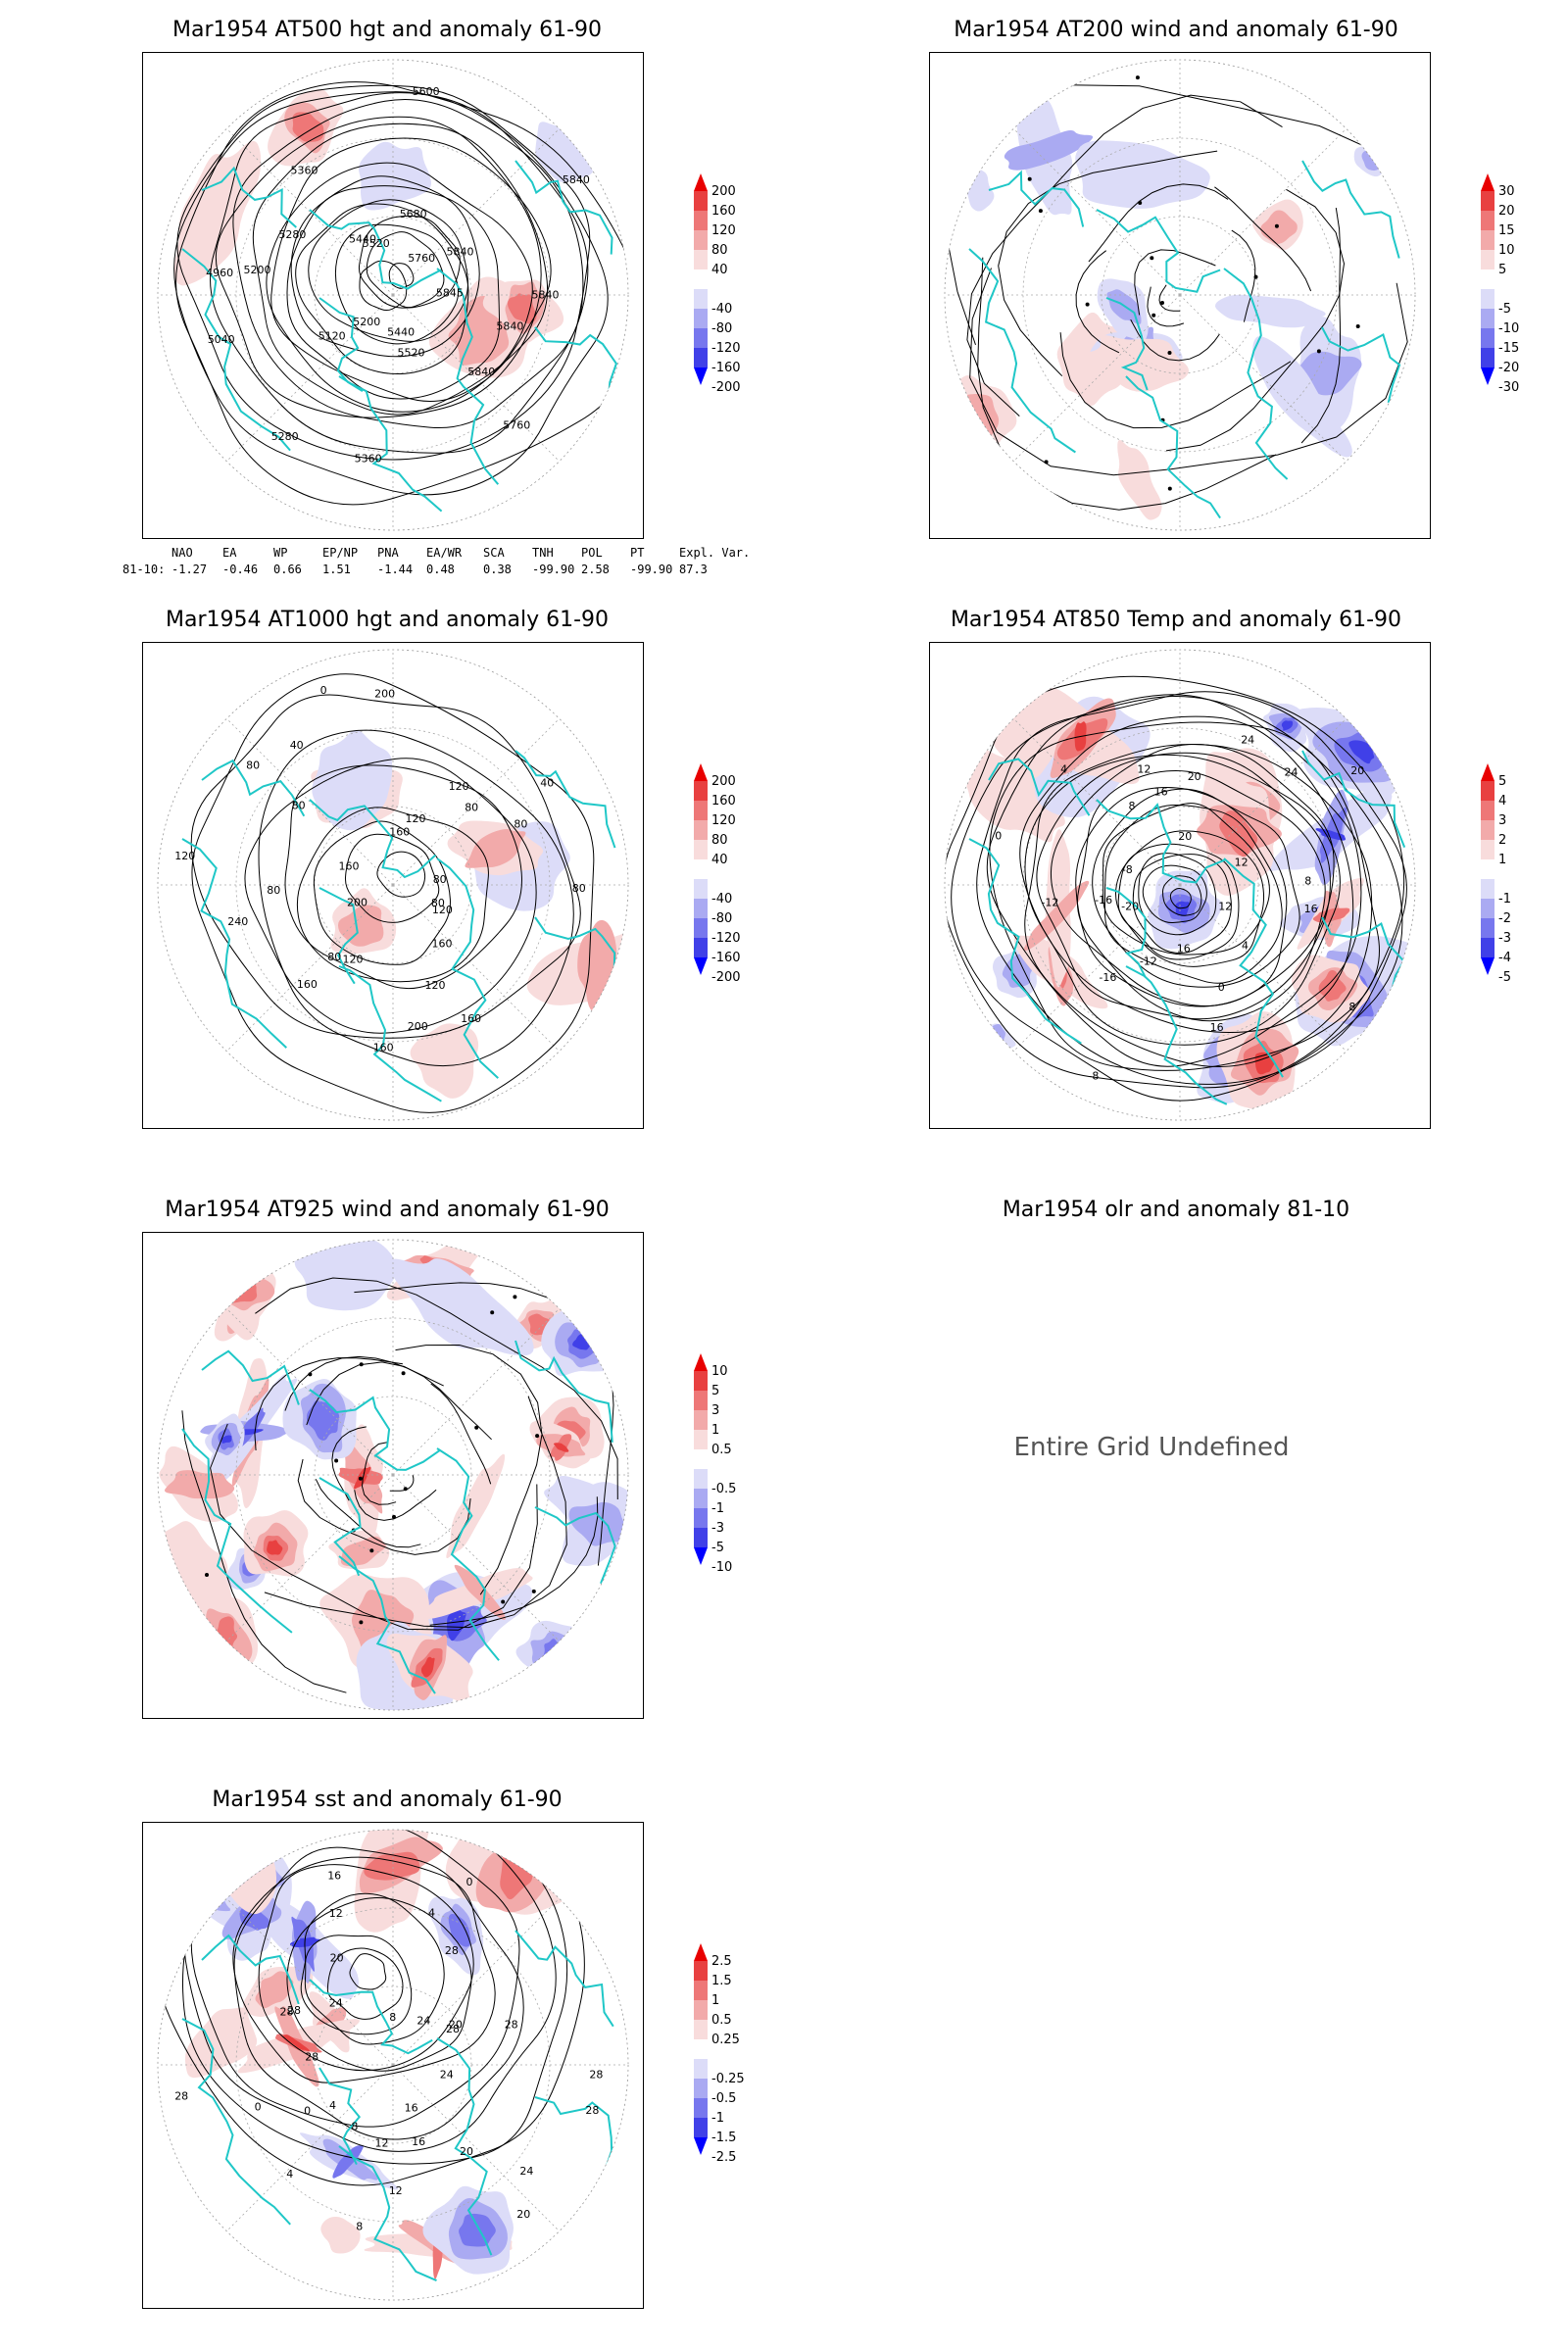  I want to click on colorbar-label: -40, so click(721, 309).